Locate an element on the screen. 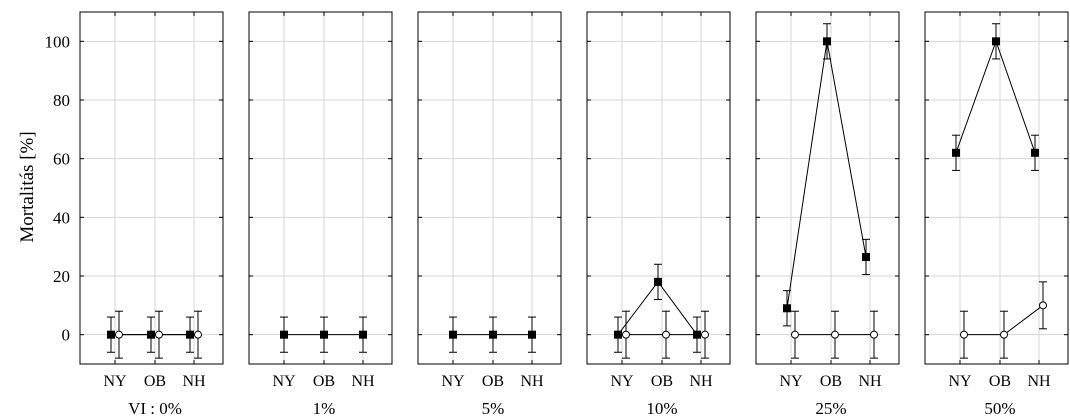 This screenshot has height=418, width=1070. panel-5: NY OB NH 25% is located at coordinates (827, 214).